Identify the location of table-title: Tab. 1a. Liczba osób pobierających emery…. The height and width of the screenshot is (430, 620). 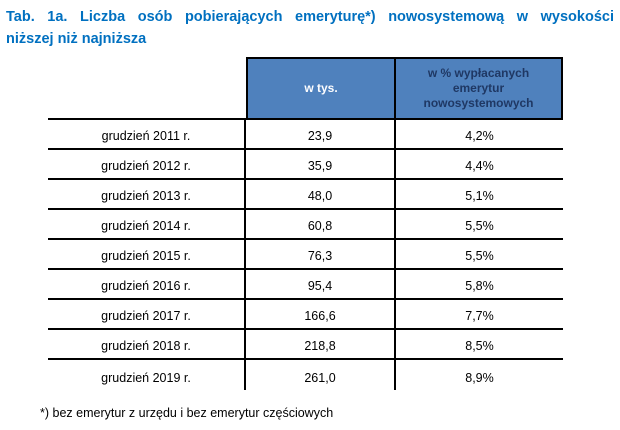
(310, 28).